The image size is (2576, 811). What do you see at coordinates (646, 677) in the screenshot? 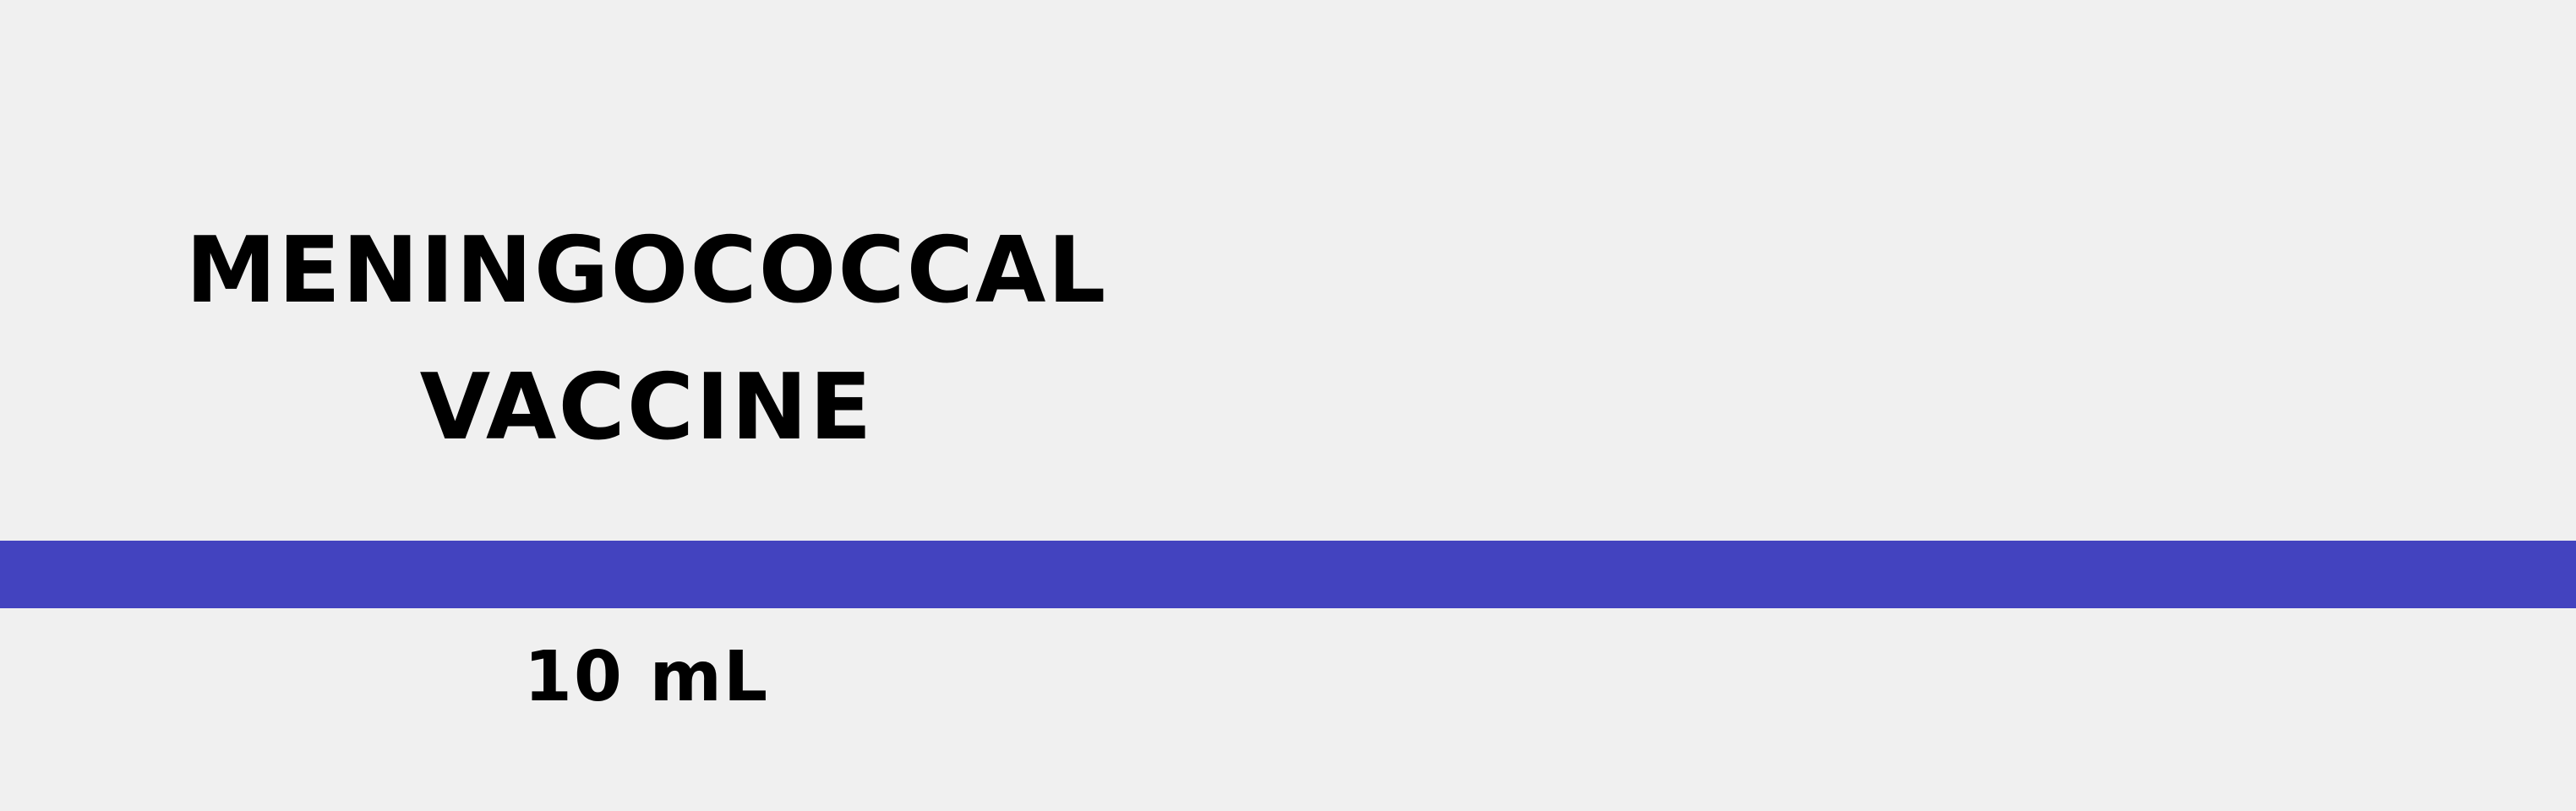
I see `volume-label: 10 mL` at bounding box center [646, 677].